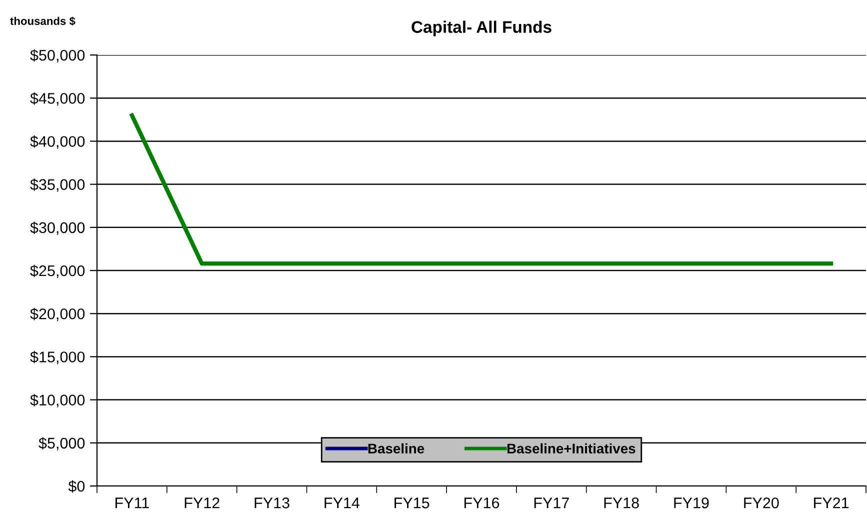 The width and height of the screenshot is (867, 521). I want to click on x-tick-label: FY18, so click(621, 503).